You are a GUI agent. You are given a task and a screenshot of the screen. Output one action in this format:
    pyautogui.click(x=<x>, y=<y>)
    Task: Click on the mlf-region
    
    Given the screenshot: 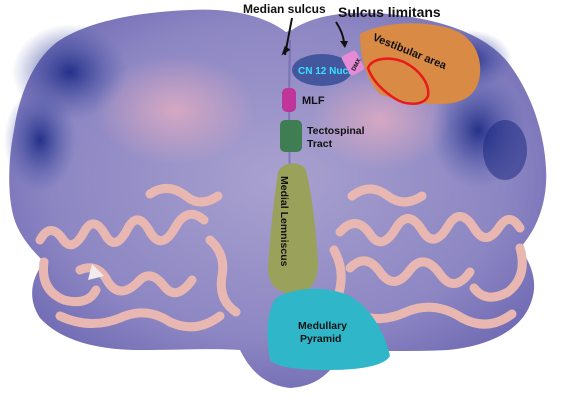 What is the action you would take?
    pyautogui.click(x=289, y=100)
    